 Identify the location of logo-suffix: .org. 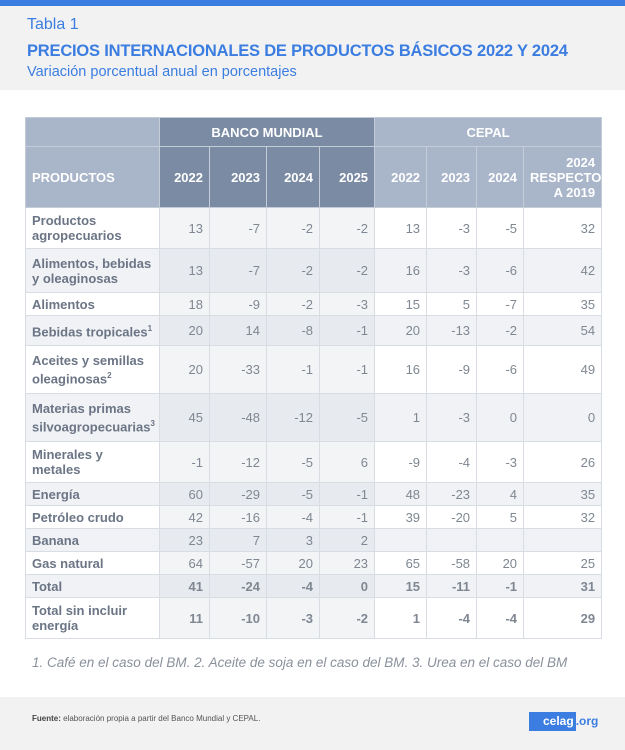
(587, 721).